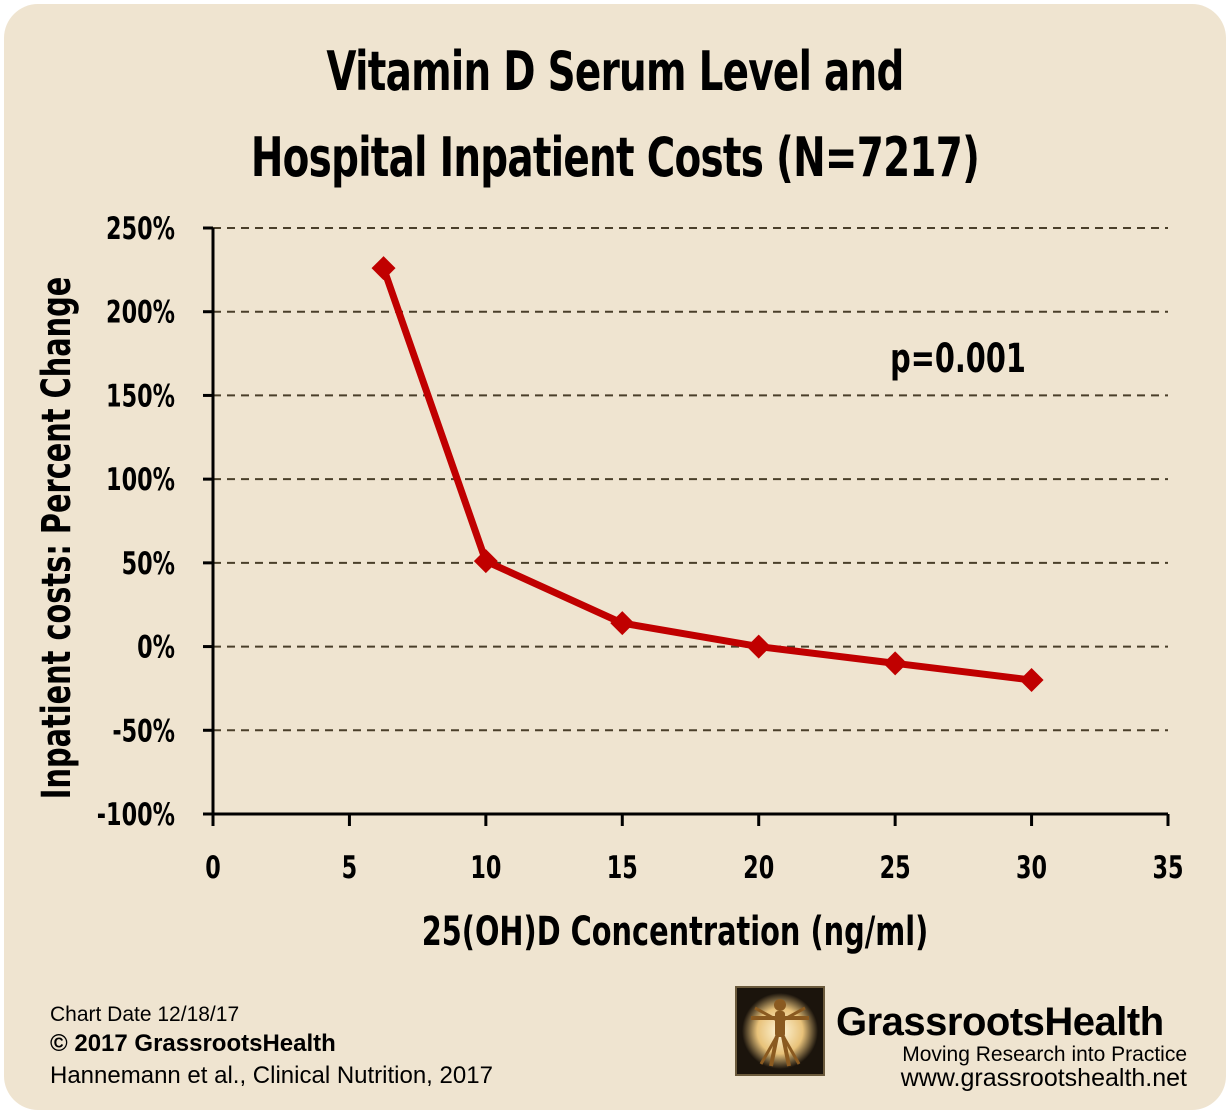  Describe the element at coordinates (140, 313) in the screenshot. I see `y-tick-label: 200%` at that location.